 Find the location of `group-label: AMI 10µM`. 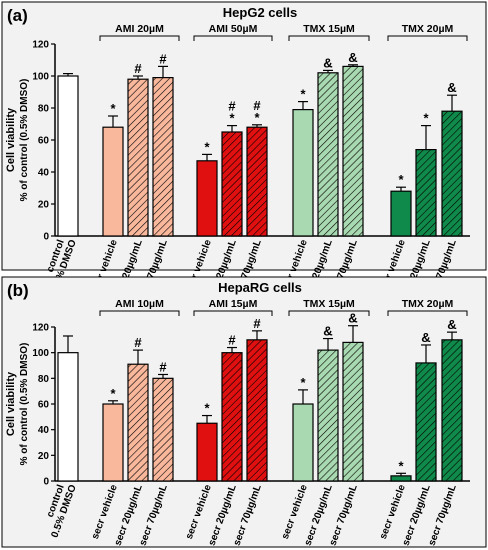

group-label: AMI 10µM is located at coordinates (139, 304).